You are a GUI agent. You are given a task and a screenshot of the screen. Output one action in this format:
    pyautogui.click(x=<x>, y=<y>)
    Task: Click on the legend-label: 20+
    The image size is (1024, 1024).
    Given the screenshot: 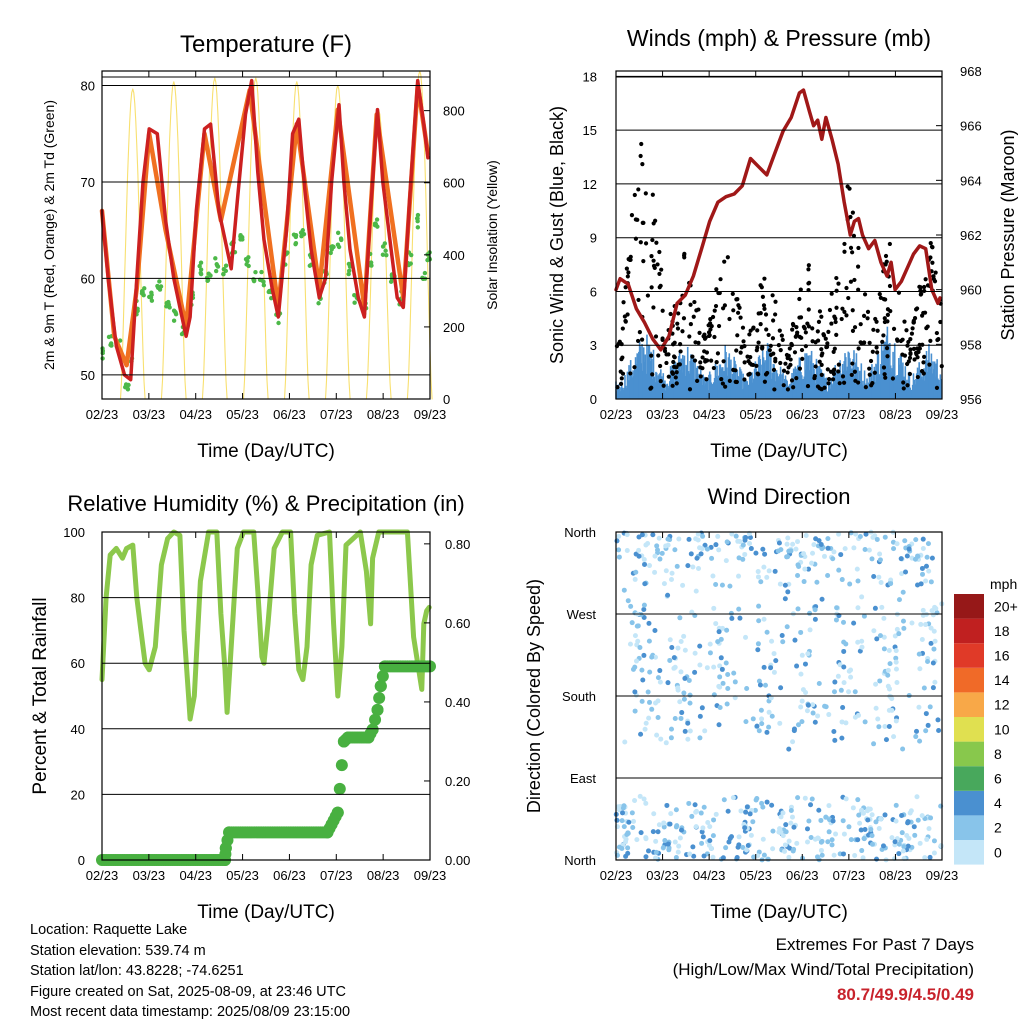 What is the action you would take?
    pyautogui.click(x=1006, y=606)
    